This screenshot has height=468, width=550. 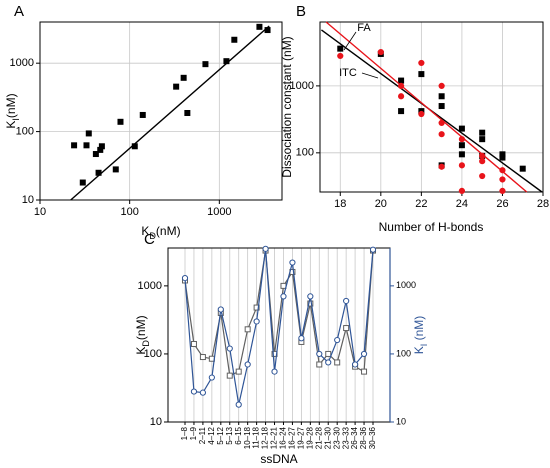 I want to click on x-tick-label: 24, so click(x=462, y=204).